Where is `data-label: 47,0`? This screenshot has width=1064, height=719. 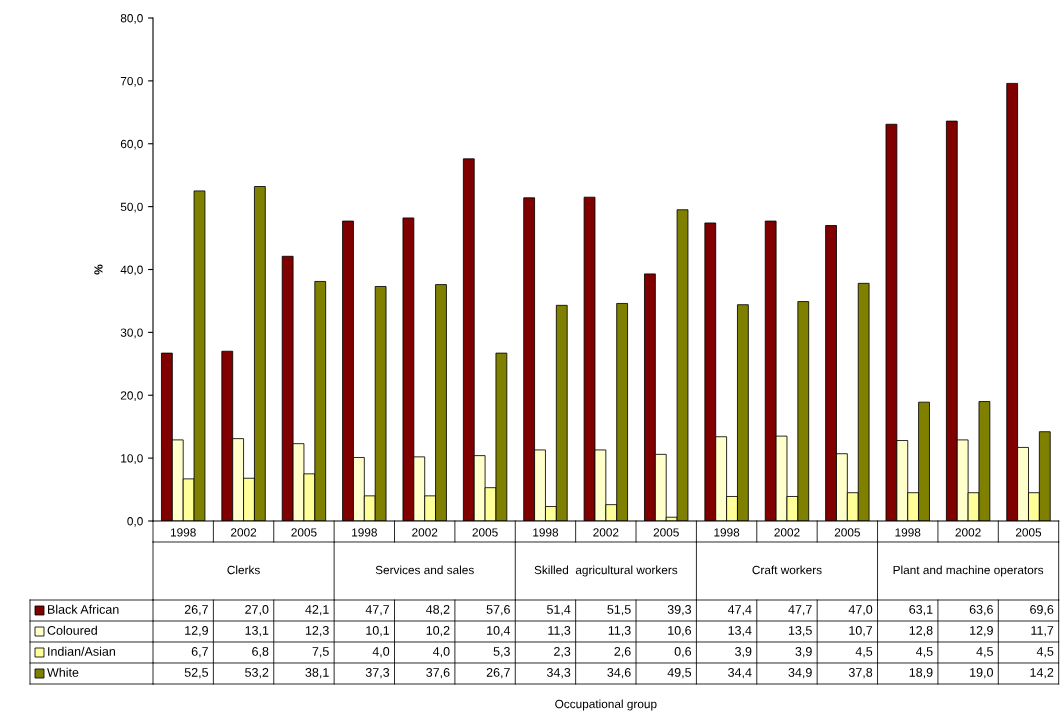
data-label: 47,0 is located at coordinates (860, 610).